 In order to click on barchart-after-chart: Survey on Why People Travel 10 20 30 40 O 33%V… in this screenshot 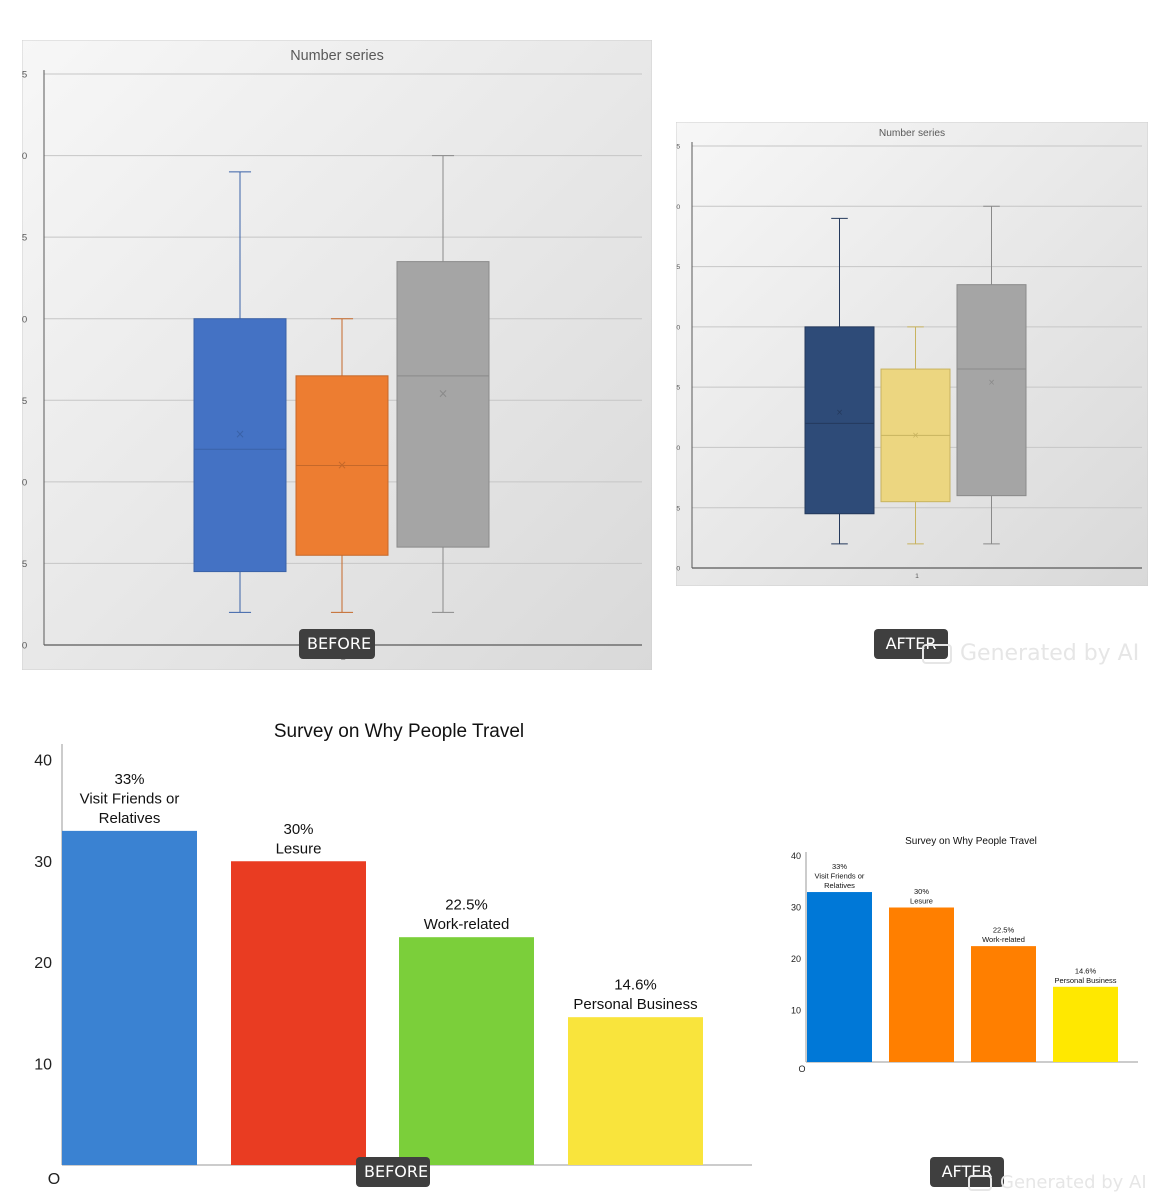, I will do `click(964, 955)`.